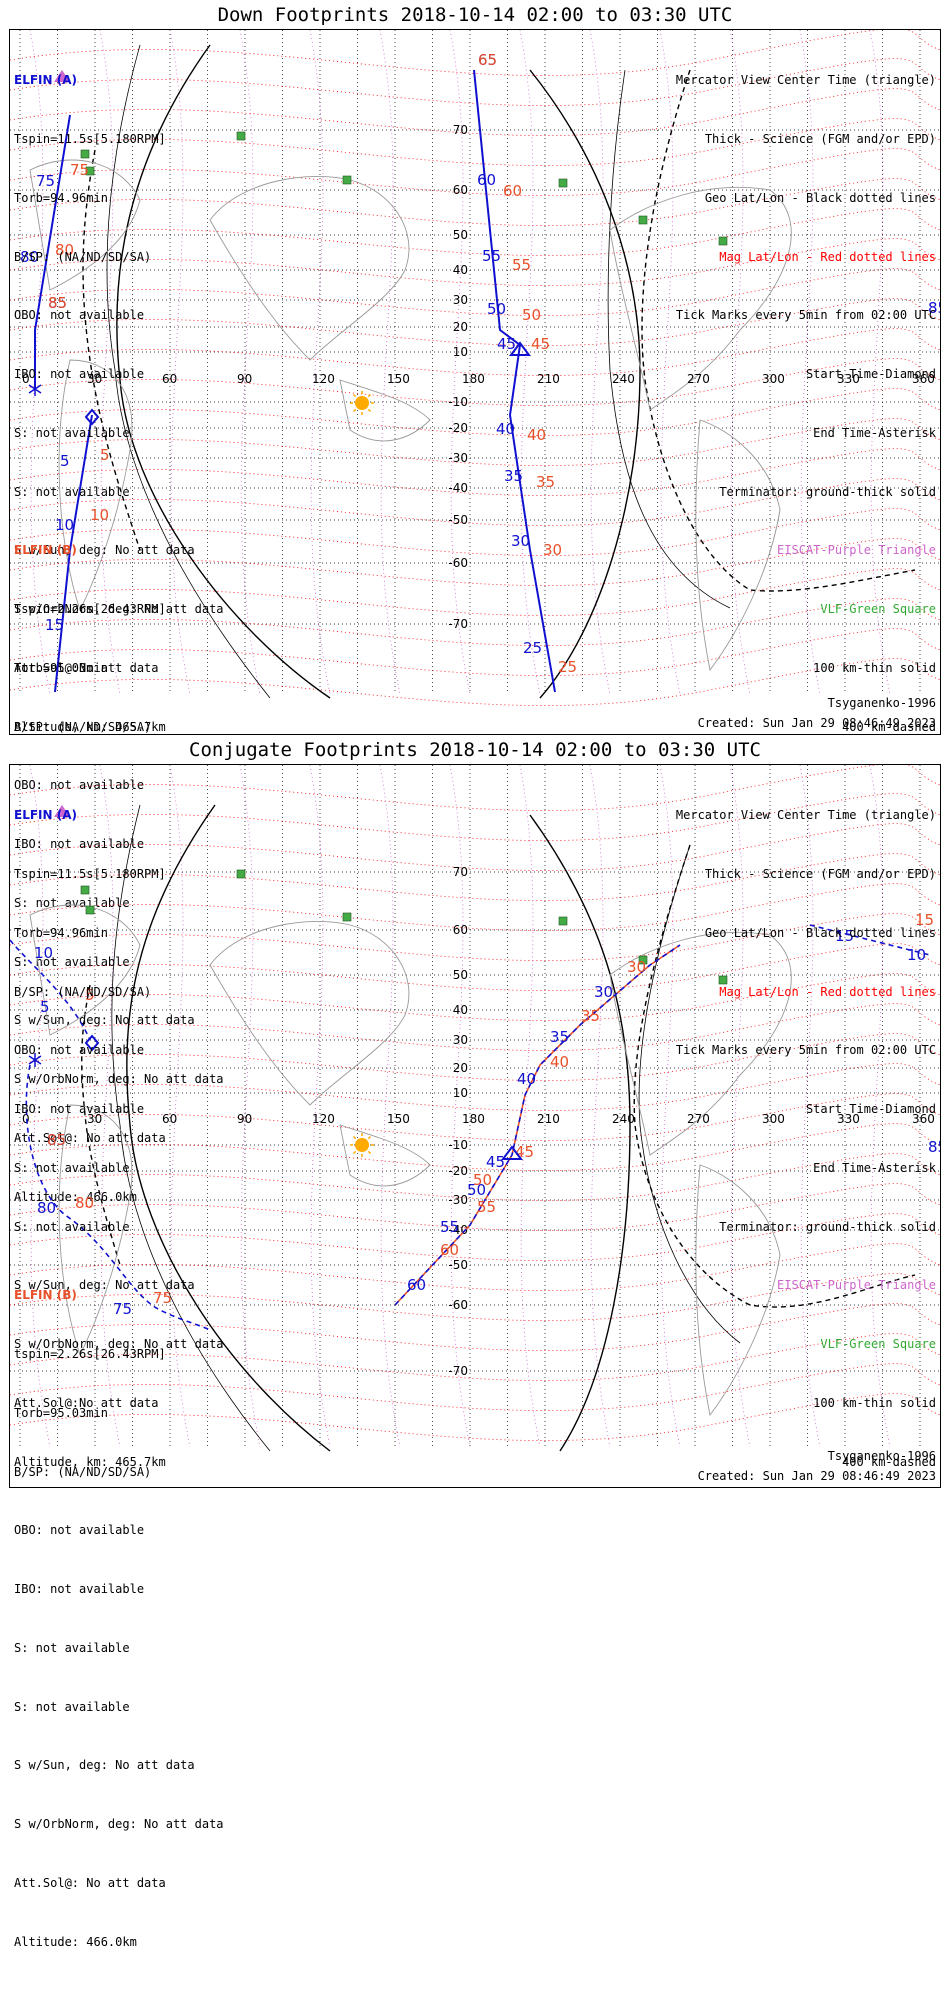  Describe the element at coordinates (449, 1227) in the screenshot. I see `elfin-a-tick-label: 55` at that location.